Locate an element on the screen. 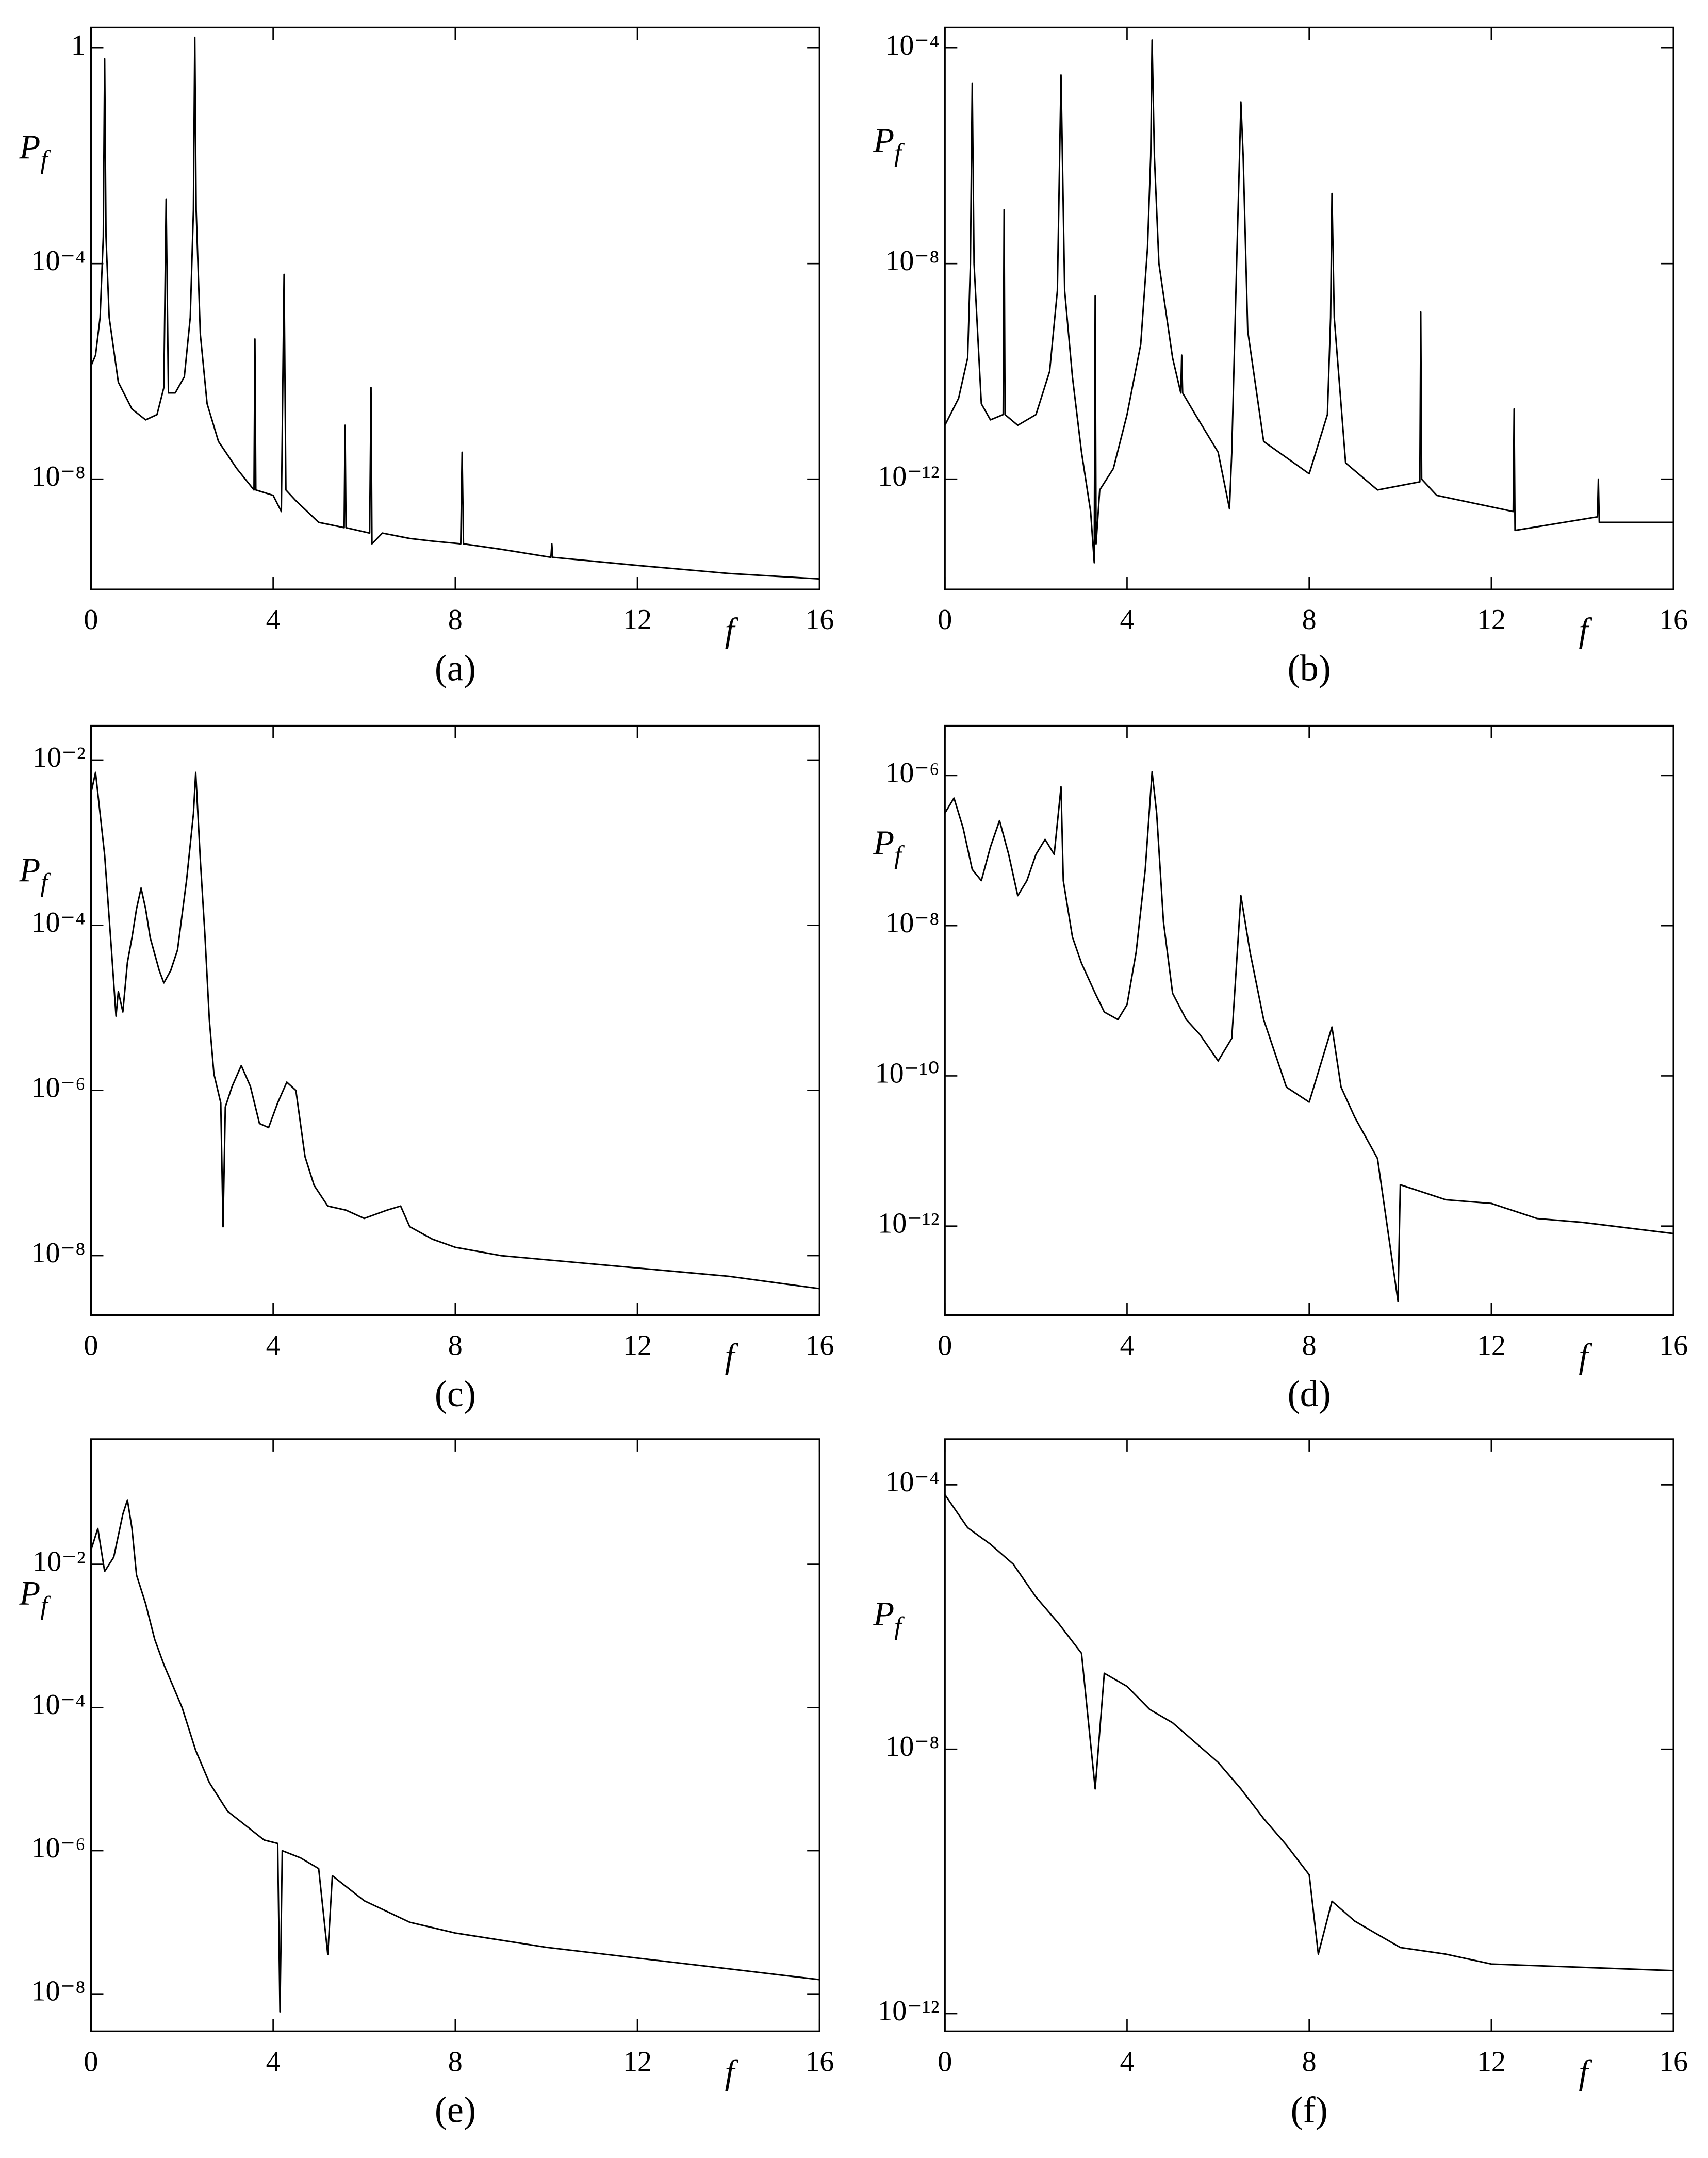  panel-label: (c) is located at coordinates (455, 1393).